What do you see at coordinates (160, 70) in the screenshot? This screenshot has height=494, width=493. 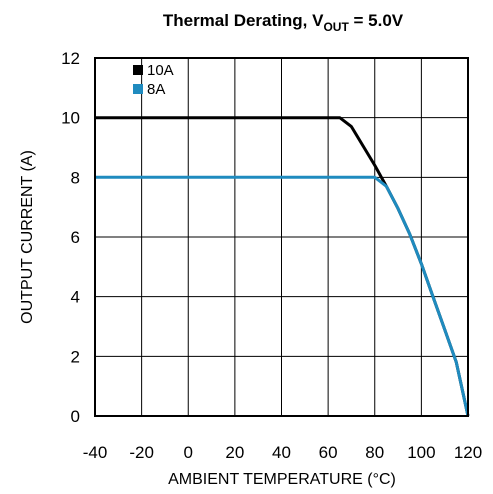 I see `legend-label: 10A` at bounding box center [160, 70].